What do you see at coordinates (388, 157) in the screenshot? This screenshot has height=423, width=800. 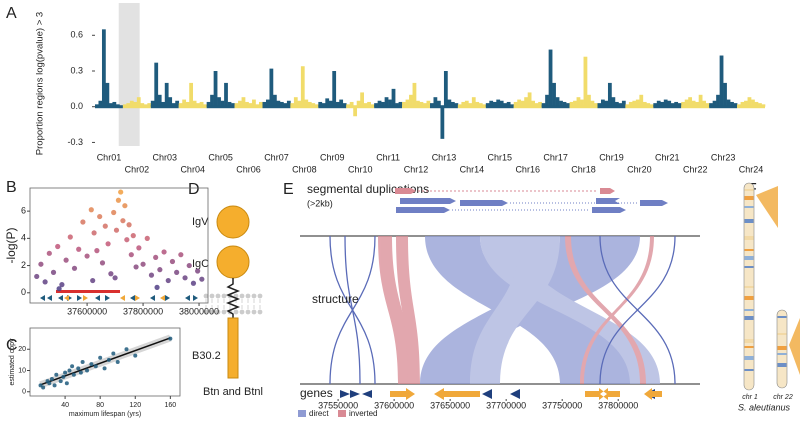 I see `x-tick-label: Chr11` at bounding box center [388, 157].